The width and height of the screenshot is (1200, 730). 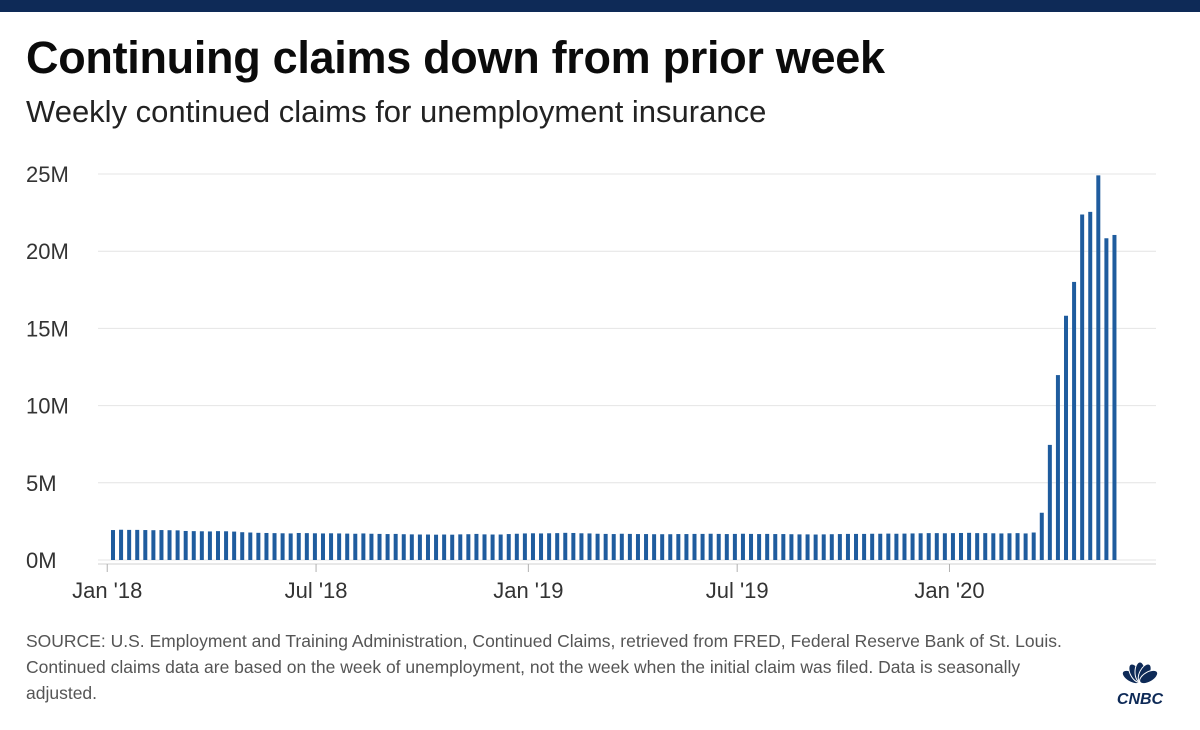 I want to click on peacock-icon, so click(x=1140, y=673).